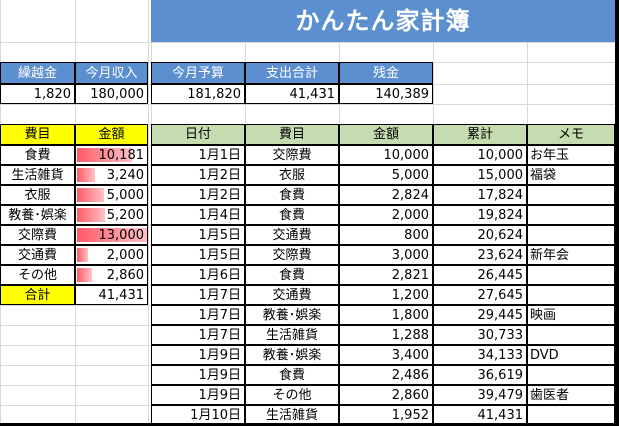 The image size is (619, 426). I want to click on ledger-cumulative-cell: 30,733, so click(480, 335).